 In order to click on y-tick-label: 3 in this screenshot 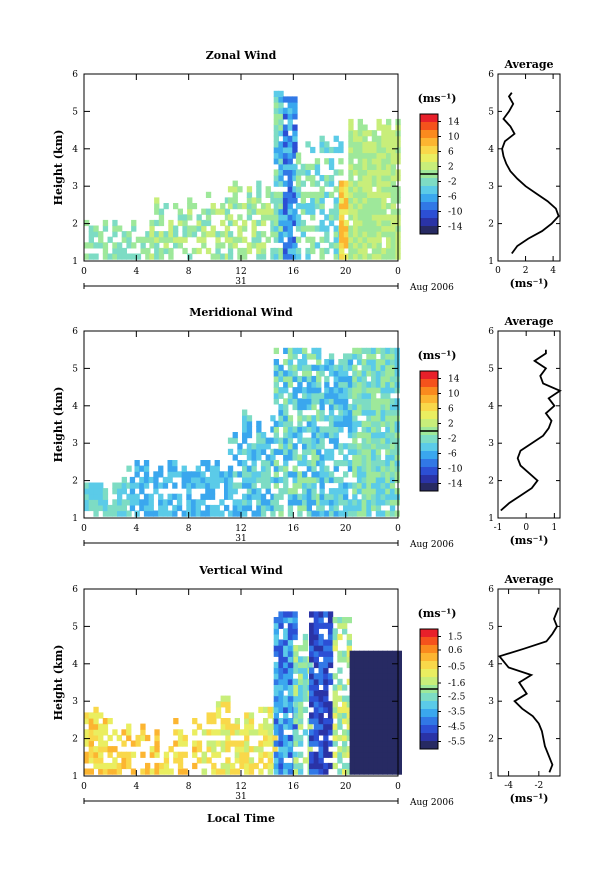, I will do `click(75, 702)`.